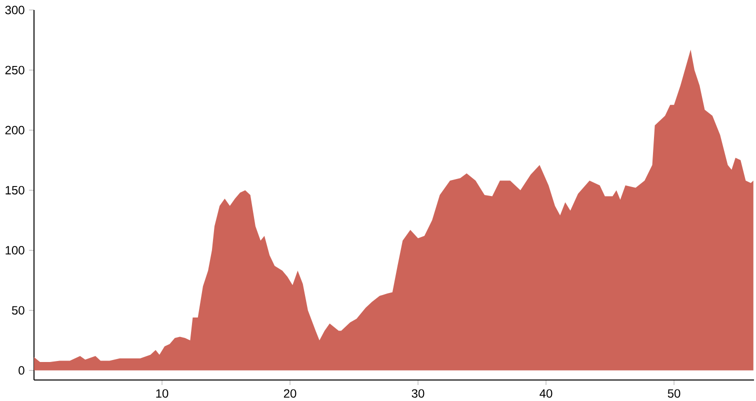 Image resolution: width=756 pixels, height=401 pixels. I want to click on y-tick-label: 250, so click(14, 70).